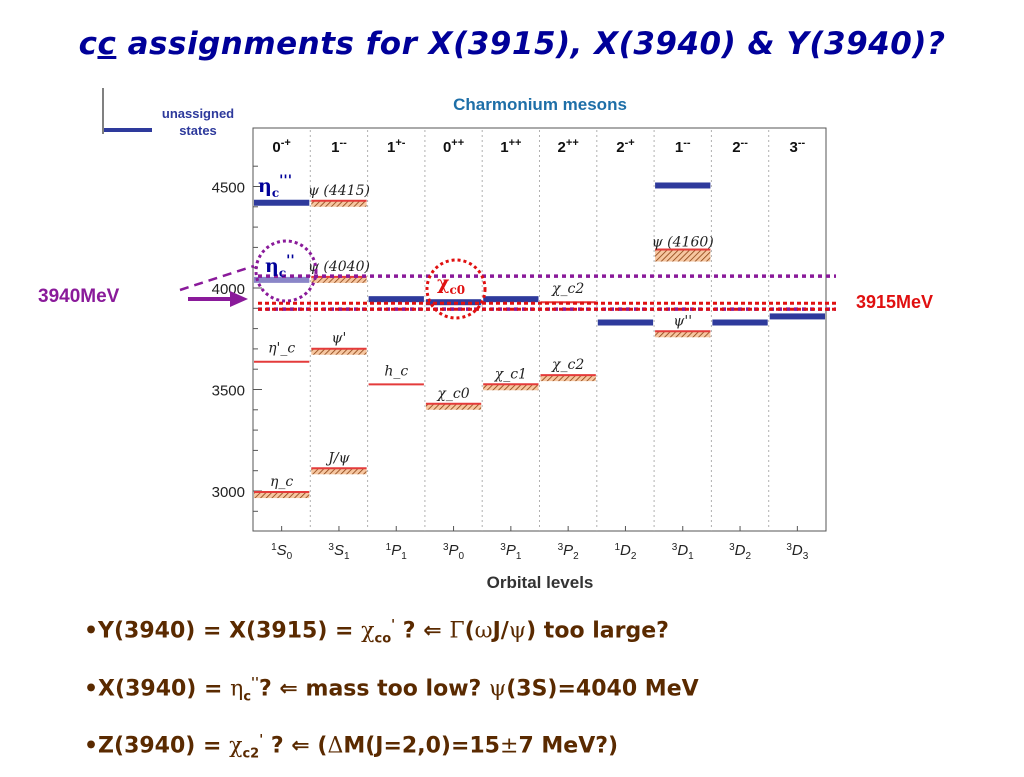 The height and width of the screenshot is (777, 1024). I want to click on state-label: ψ', so click(339, 339).